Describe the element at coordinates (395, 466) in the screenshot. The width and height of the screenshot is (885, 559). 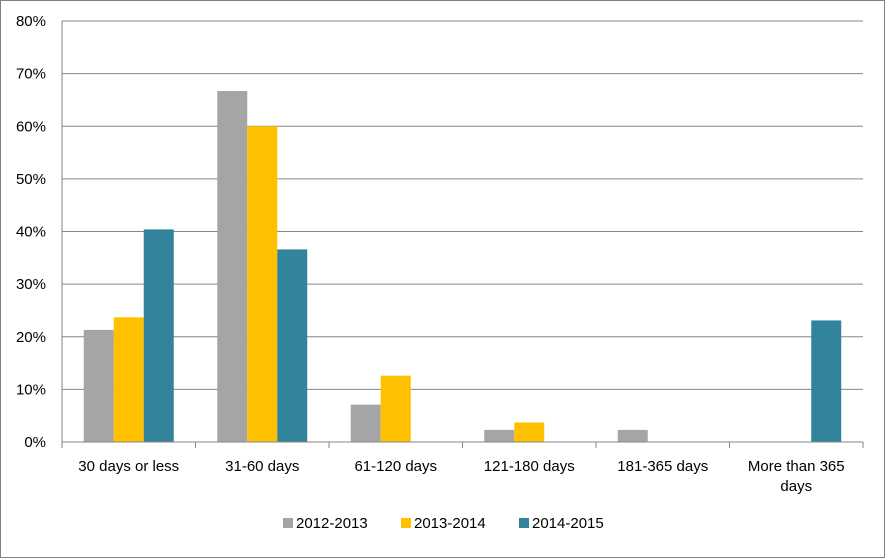
I see `x-tick-label: 61-120 days` at that location.